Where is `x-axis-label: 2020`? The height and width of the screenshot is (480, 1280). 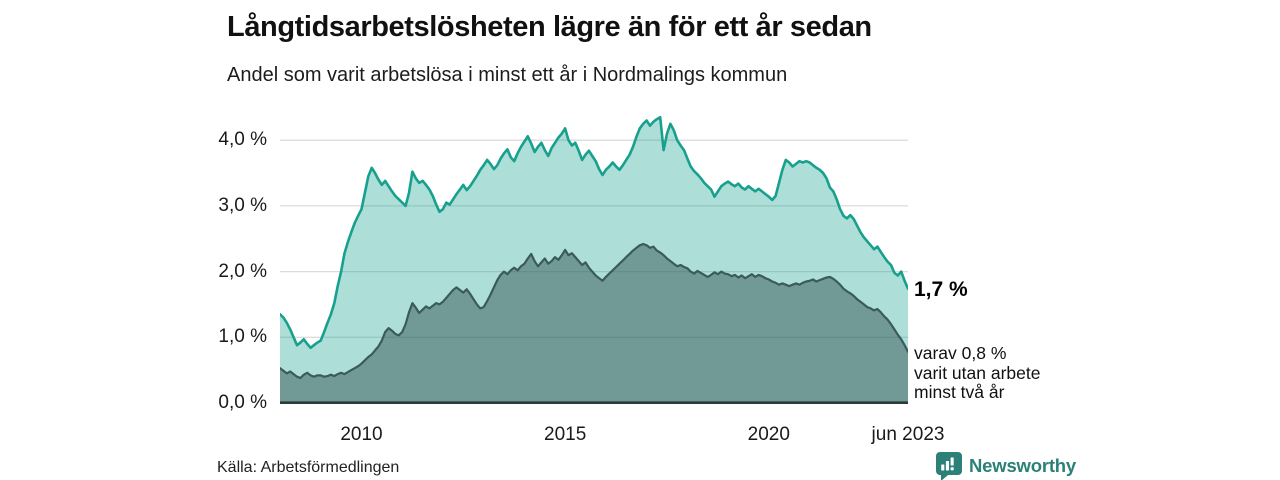 x-axis-label: 2020 is located at coordinates (768, 434).